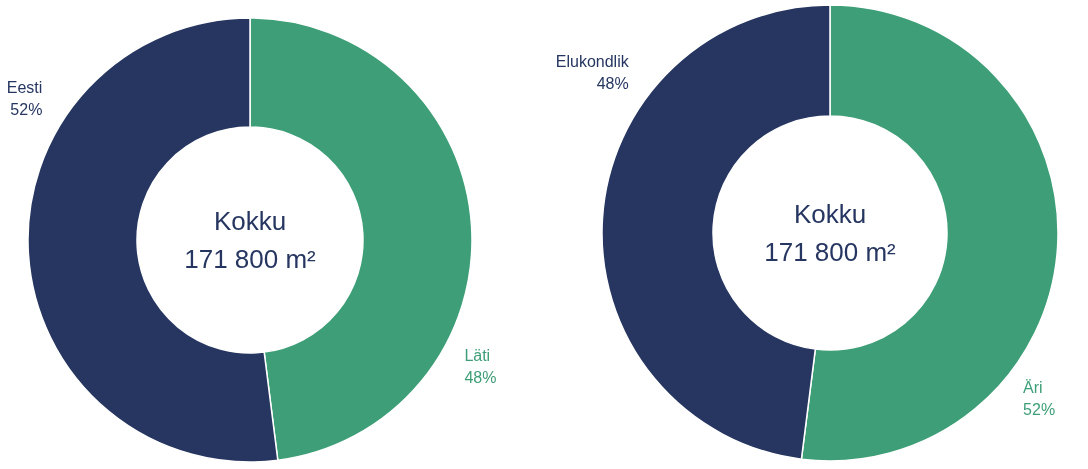  I want to click on slice-label: Eesti, so click(24, 87).